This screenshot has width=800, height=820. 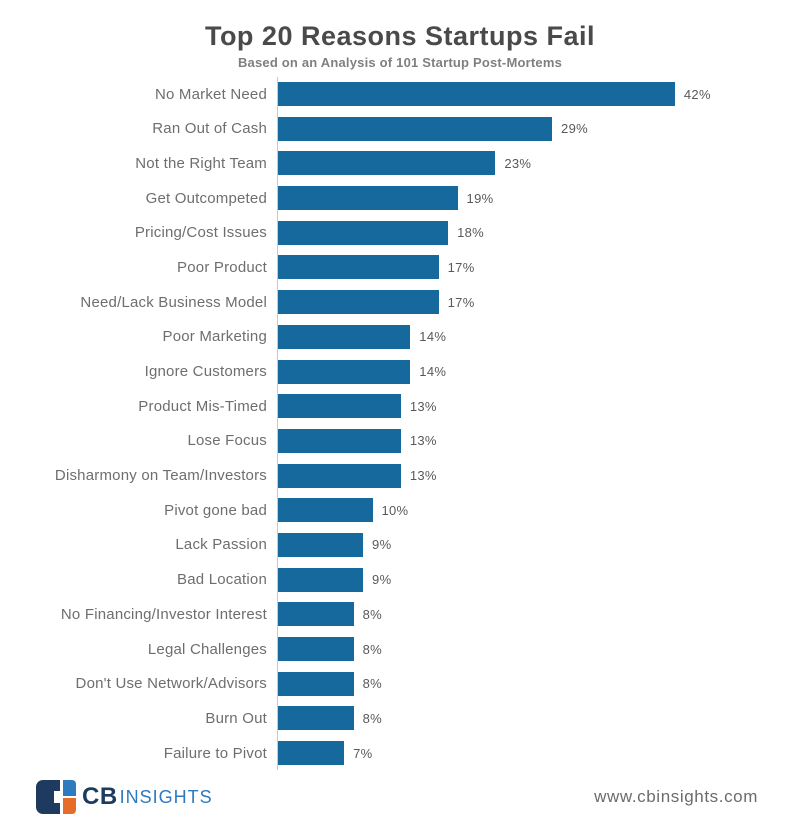 What do you see at coordinates (697, 94) in the screenshot?
I see `value-label: 42%` at bounding box center [697, 94].